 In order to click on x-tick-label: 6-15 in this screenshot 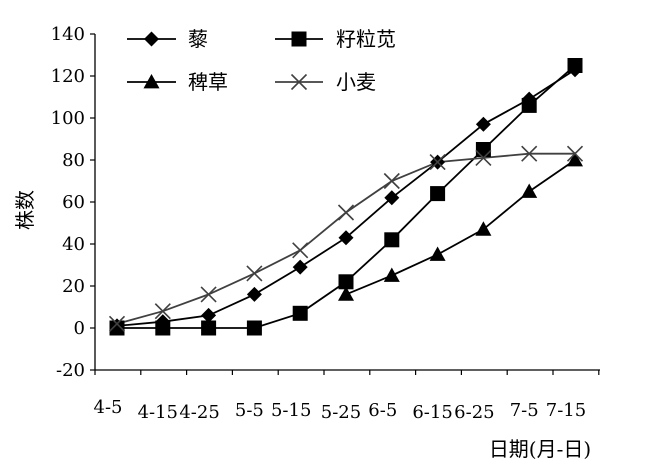, I will do `click(432, 412)`.